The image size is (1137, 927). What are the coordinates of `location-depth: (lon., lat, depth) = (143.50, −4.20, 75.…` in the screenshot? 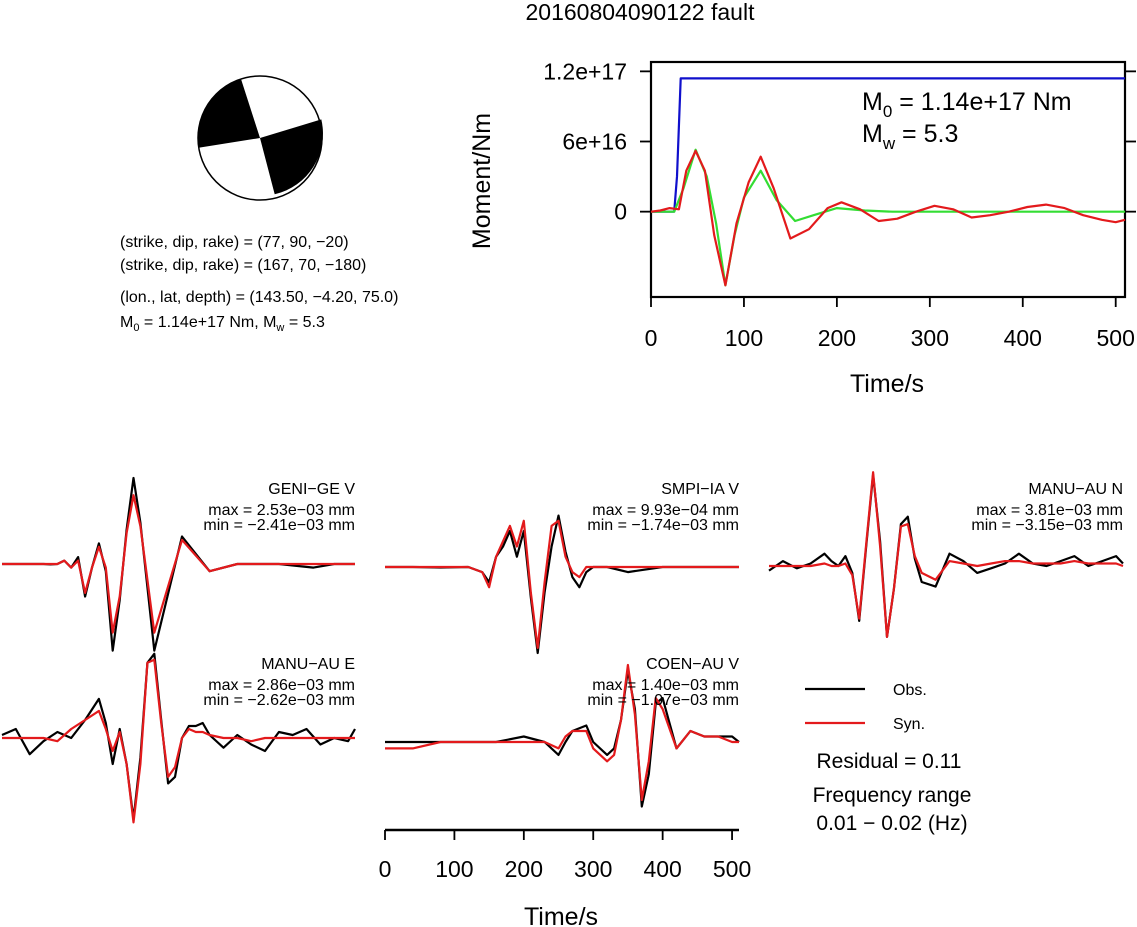 It's located at (259, 297).